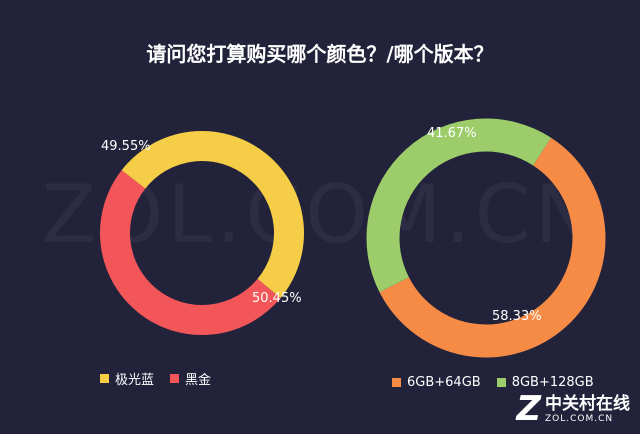  What do you see at coordinates (528, 409) in the screenshot?
I see `logo-mark: Z` at bounding box center [528, 409].